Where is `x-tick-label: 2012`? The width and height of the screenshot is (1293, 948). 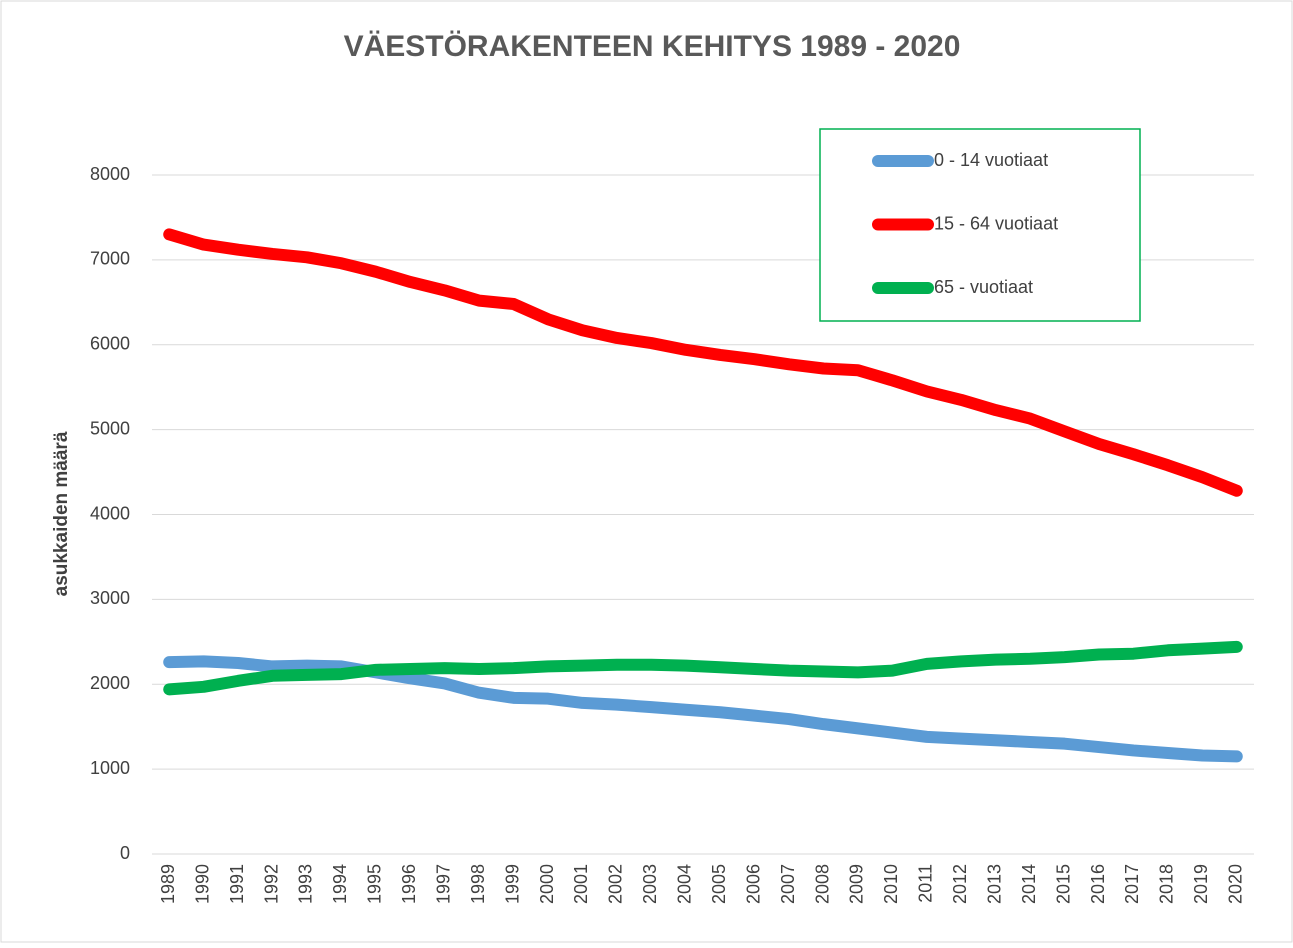
x-tick-label: 2012 is located at coordinates (960, 884).